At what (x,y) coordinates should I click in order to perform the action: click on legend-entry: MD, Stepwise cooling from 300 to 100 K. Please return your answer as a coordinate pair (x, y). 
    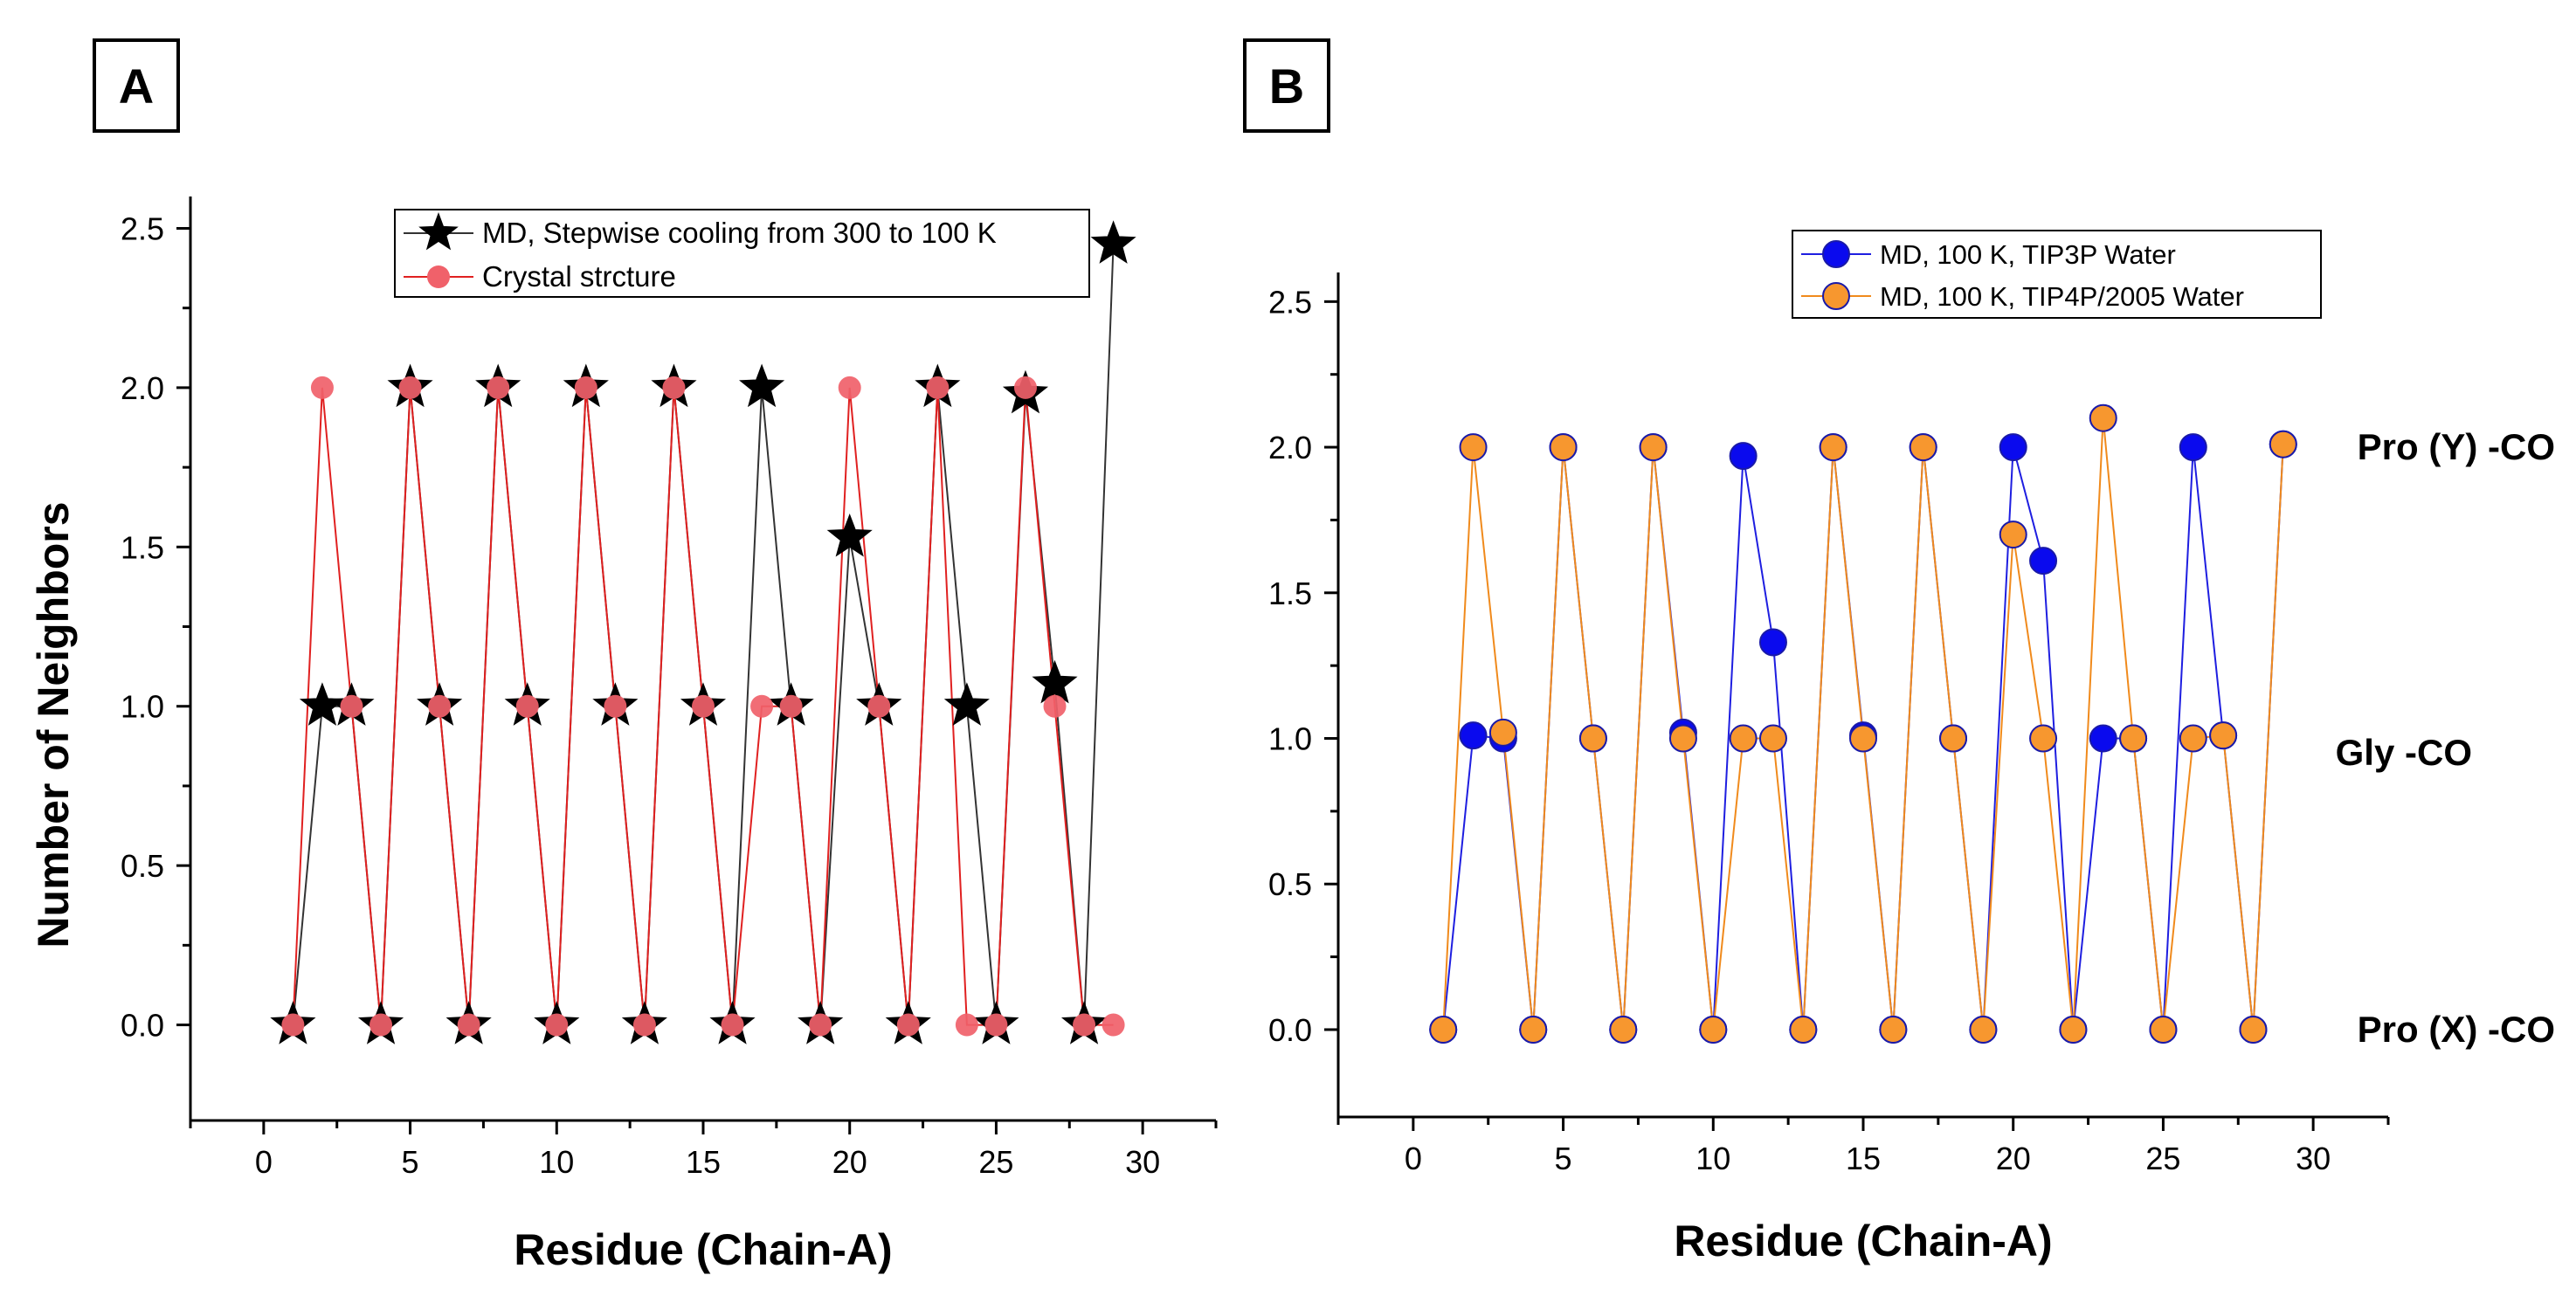
    Looking at the image, I should click on (739, 233).